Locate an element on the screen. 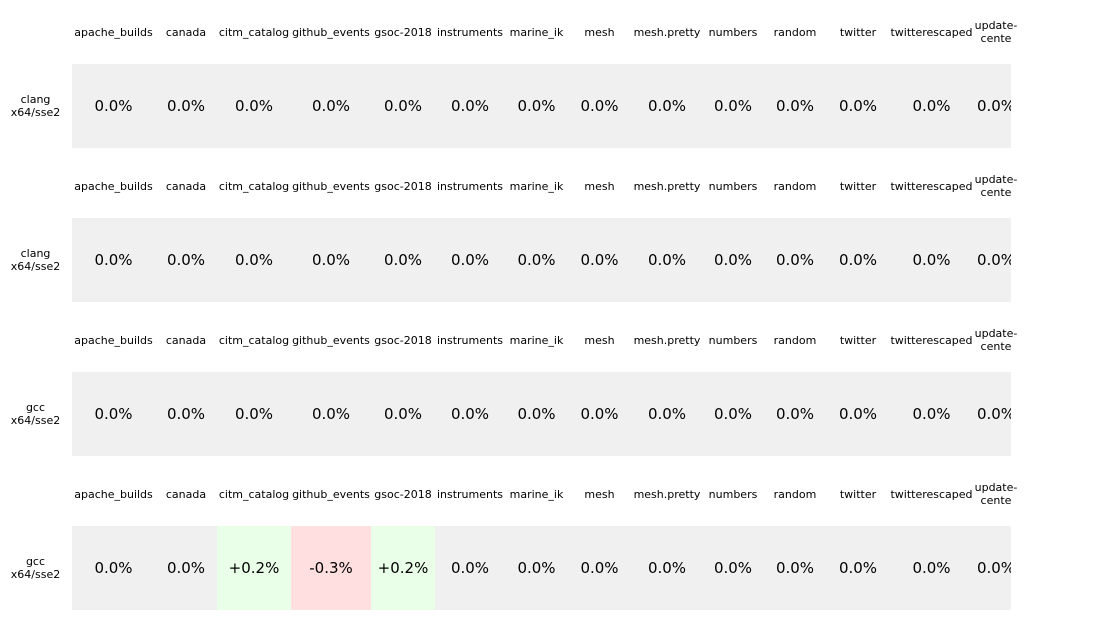 The height and width of the screenshot is (640, 1100). row-label: clang x64/sse2 is located at coordinates (35, 260).